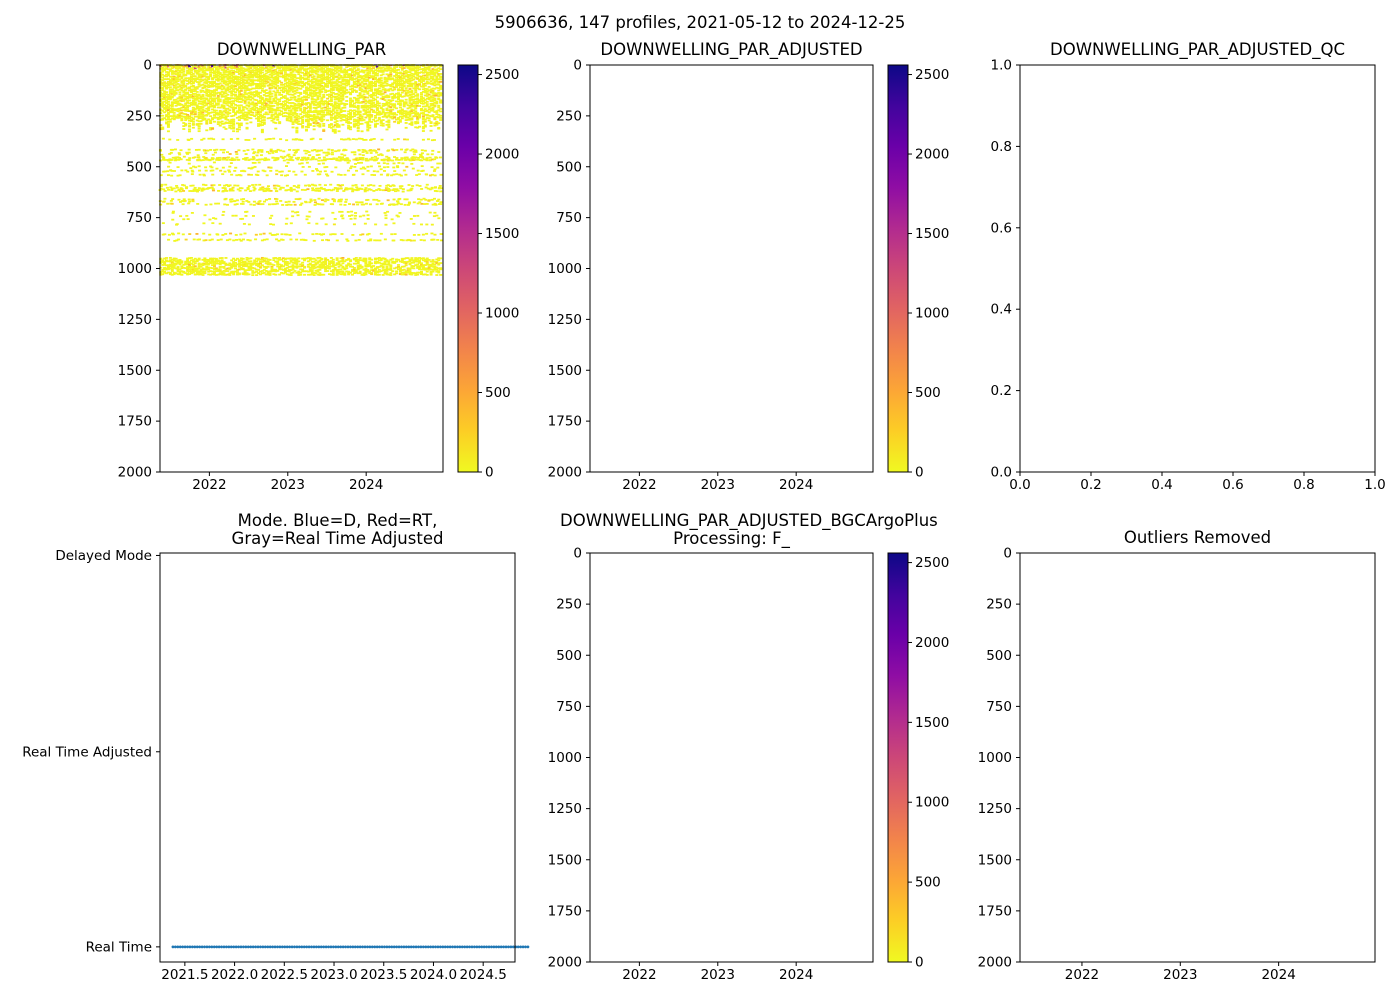 The image size is (1400, 1000). I want to click on subplot-title-outliers-removed: Outliers Removed, so click(1197, 537).